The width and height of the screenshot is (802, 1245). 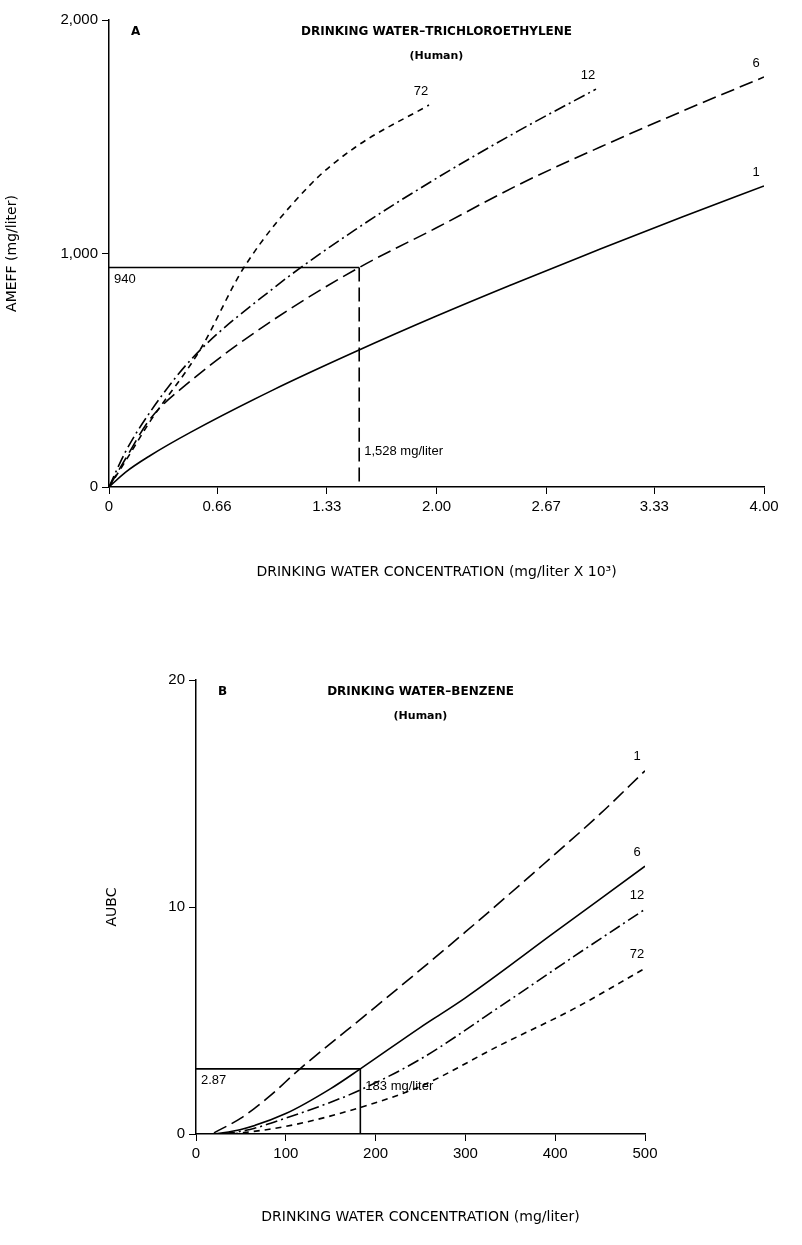 I want to click on annotation: B, so click(x=223, y=691).